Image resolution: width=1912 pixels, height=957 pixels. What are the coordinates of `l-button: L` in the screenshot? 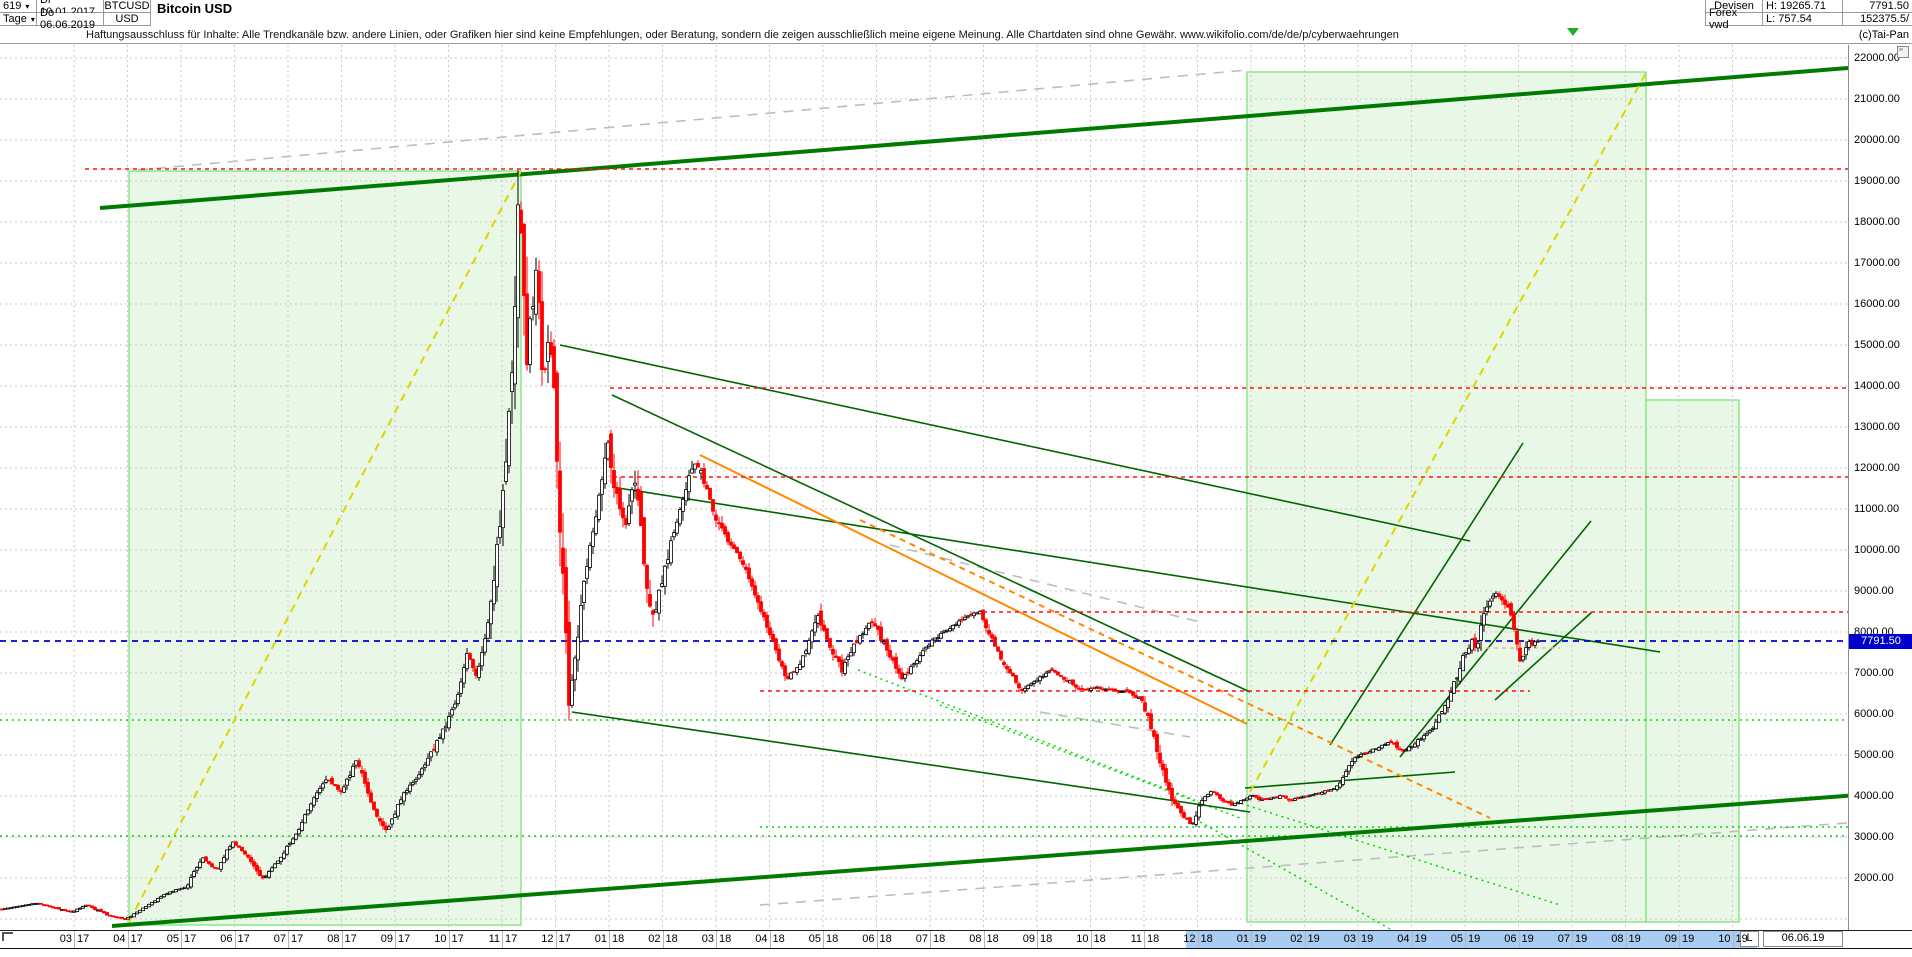 It's located at (1749, 939).